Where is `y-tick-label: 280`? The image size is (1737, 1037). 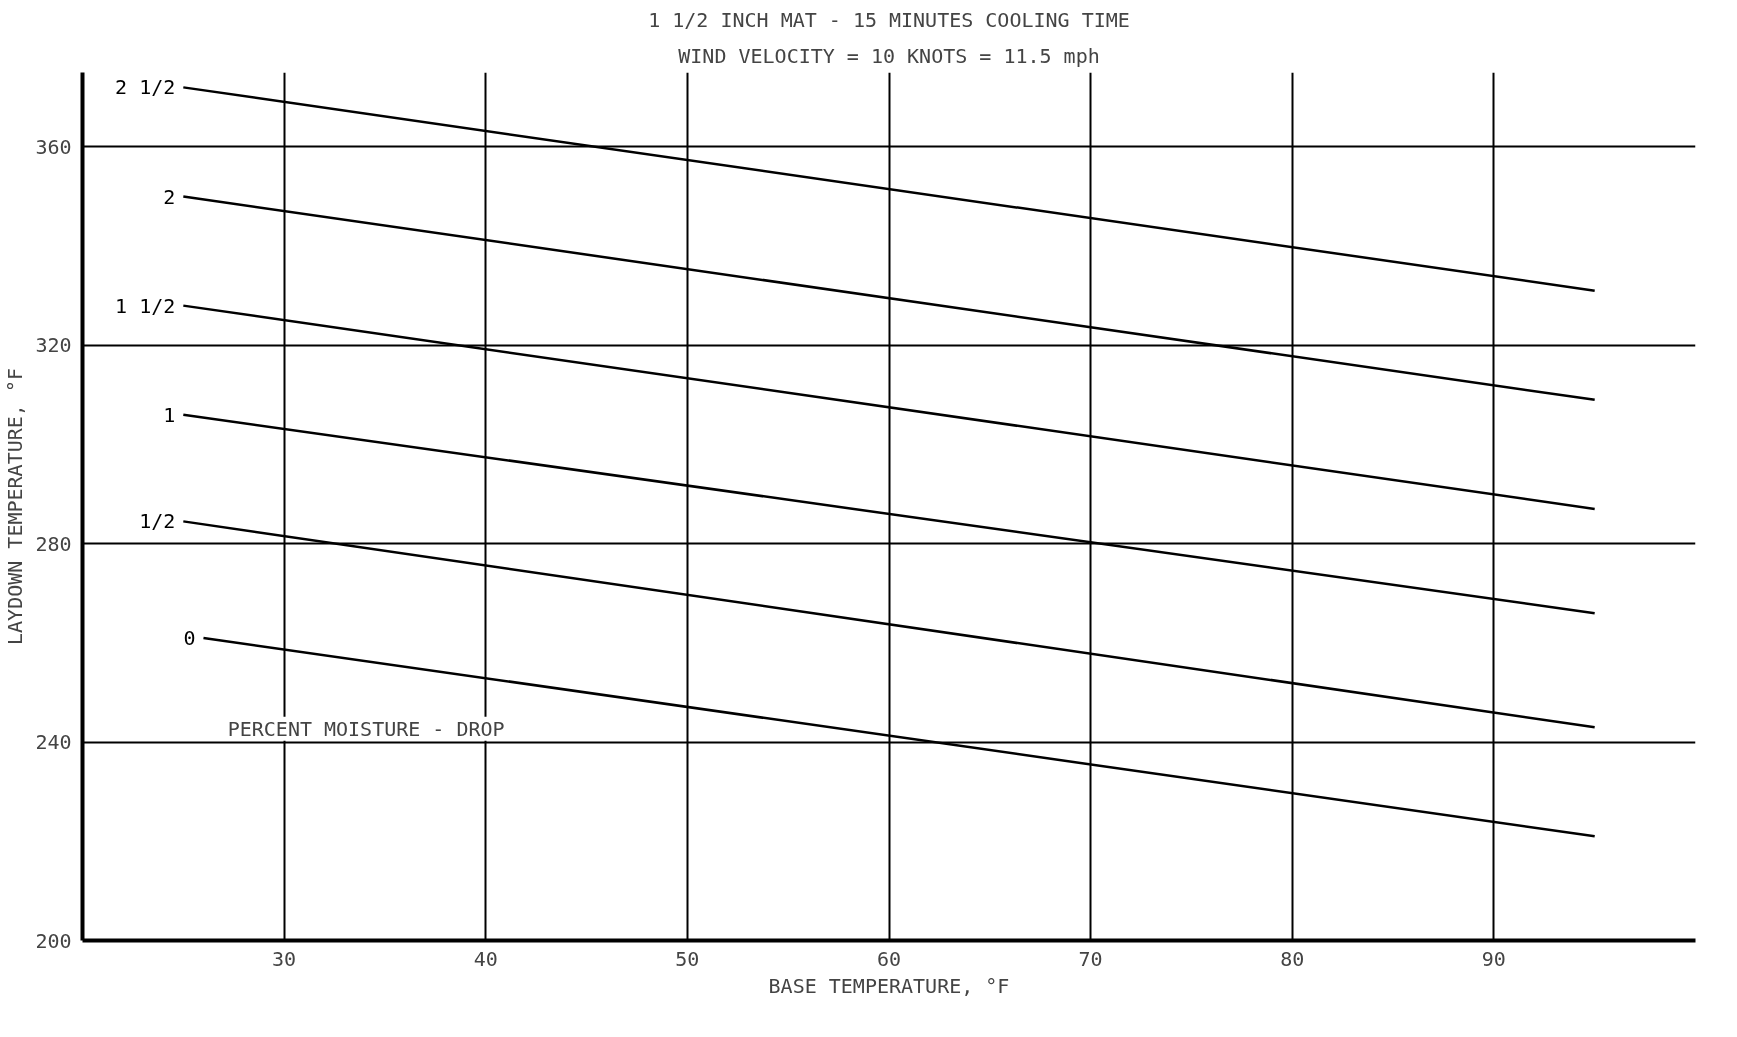 y-tick-label: 280 is located at coordinates (53, 543).